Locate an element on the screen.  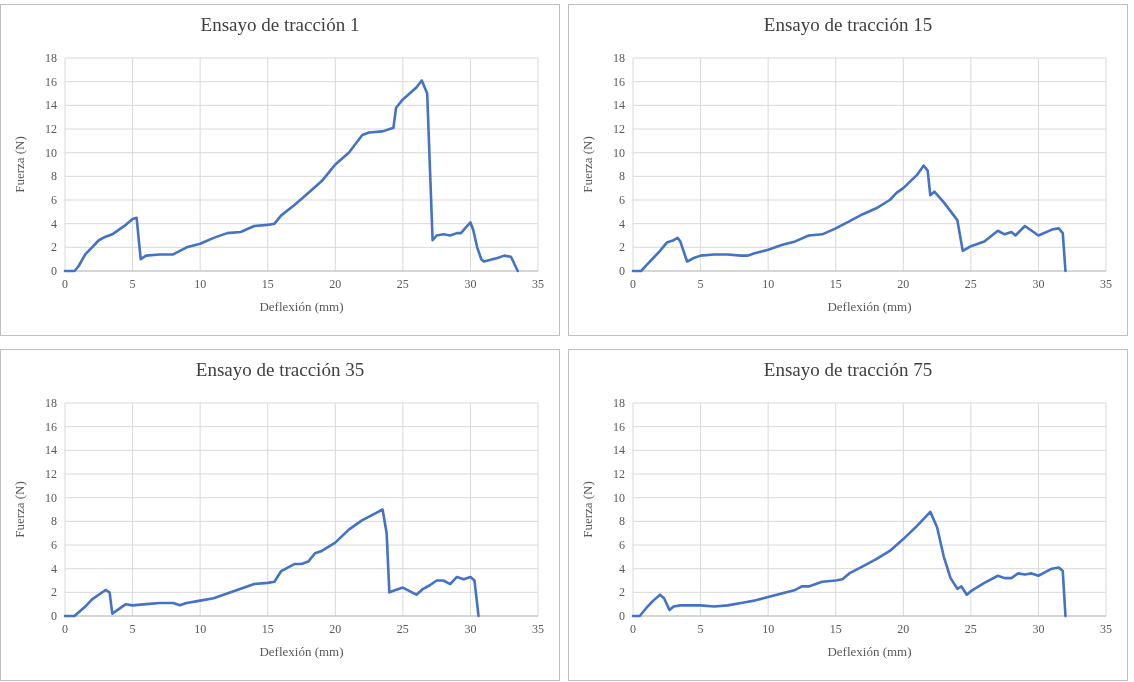
chart-title: Ensayo de tracción 15 is located at coordinates (848, 24).